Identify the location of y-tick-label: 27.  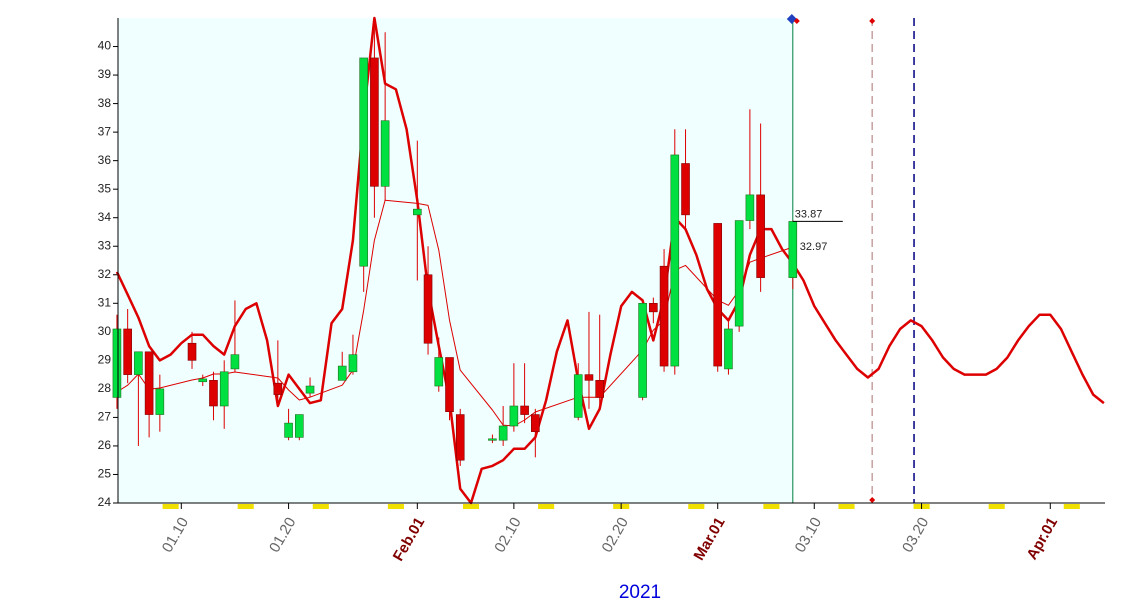
(105, 417).